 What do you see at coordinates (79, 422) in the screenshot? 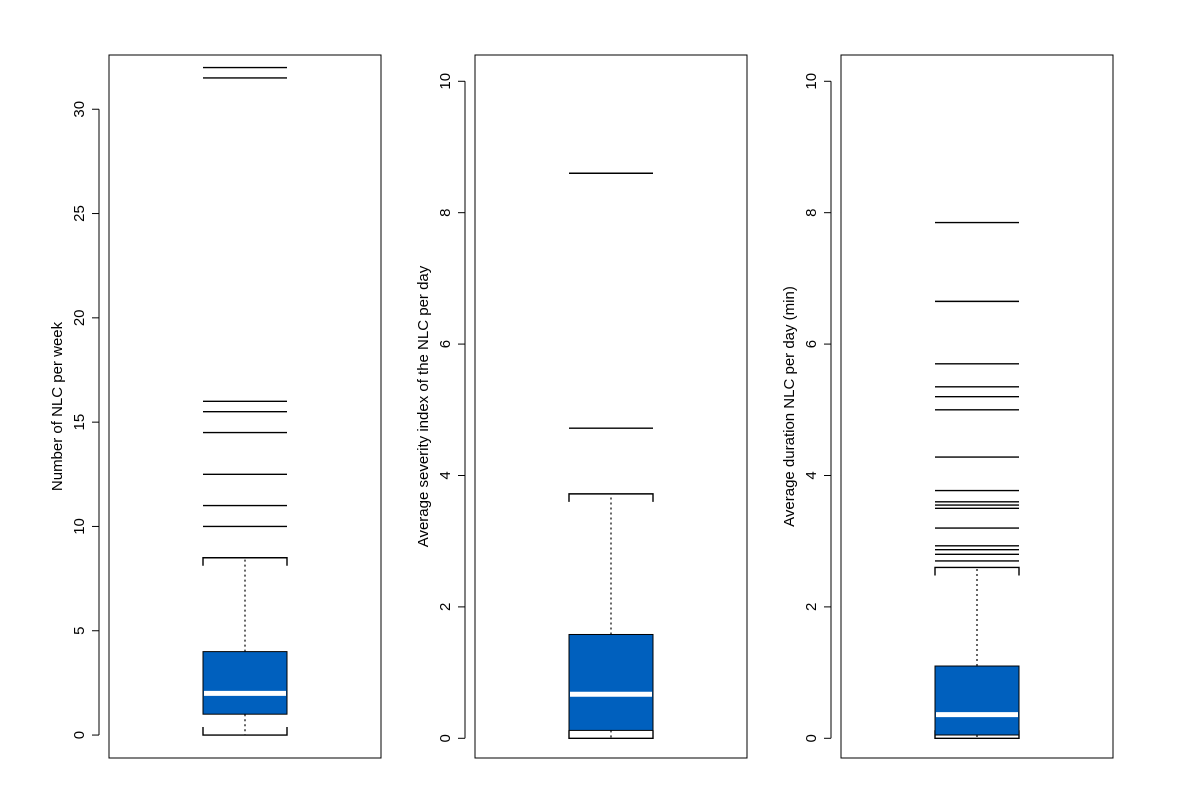
I see `y-tick-label: 15` at bounding box center [79, 422].